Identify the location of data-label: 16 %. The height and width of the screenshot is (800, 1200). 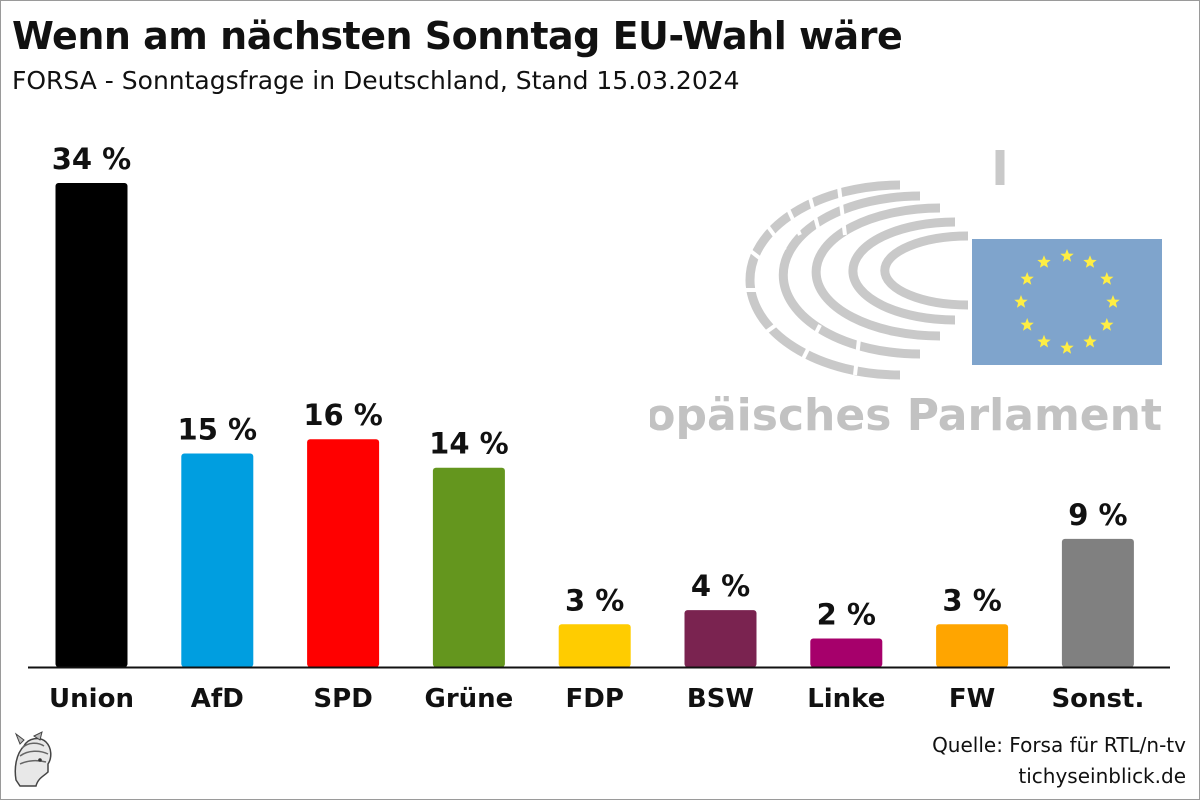
(343, 415).